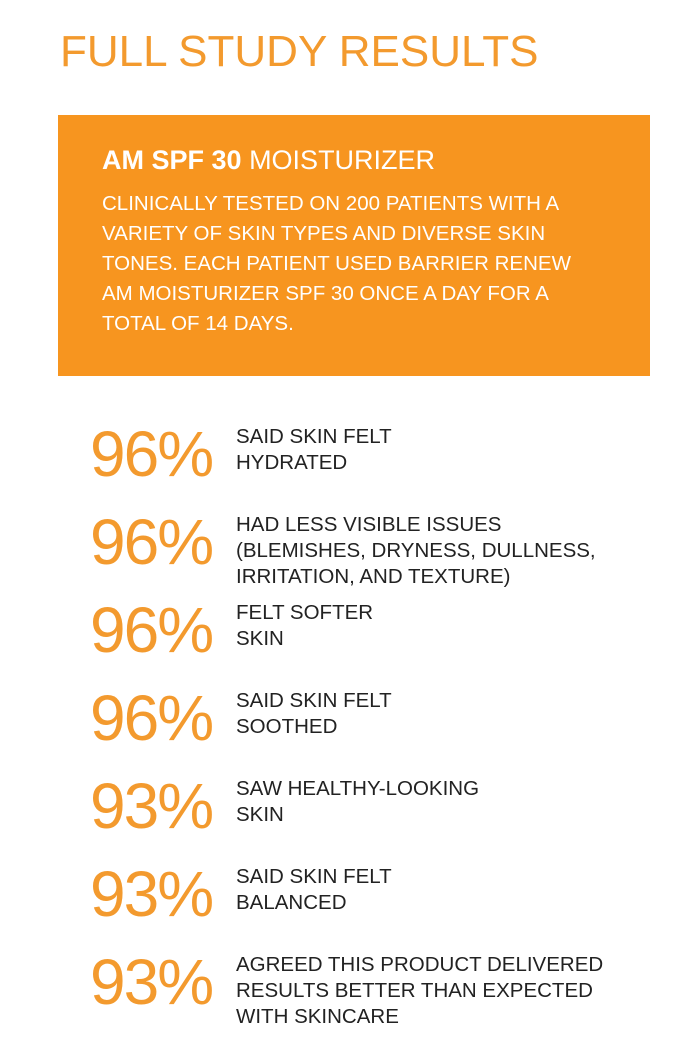  What do you see at coordinates (172, 160) in the screenshot?
I see `product-name-bold: AM SPF 30` at bounding box center [172, 160].